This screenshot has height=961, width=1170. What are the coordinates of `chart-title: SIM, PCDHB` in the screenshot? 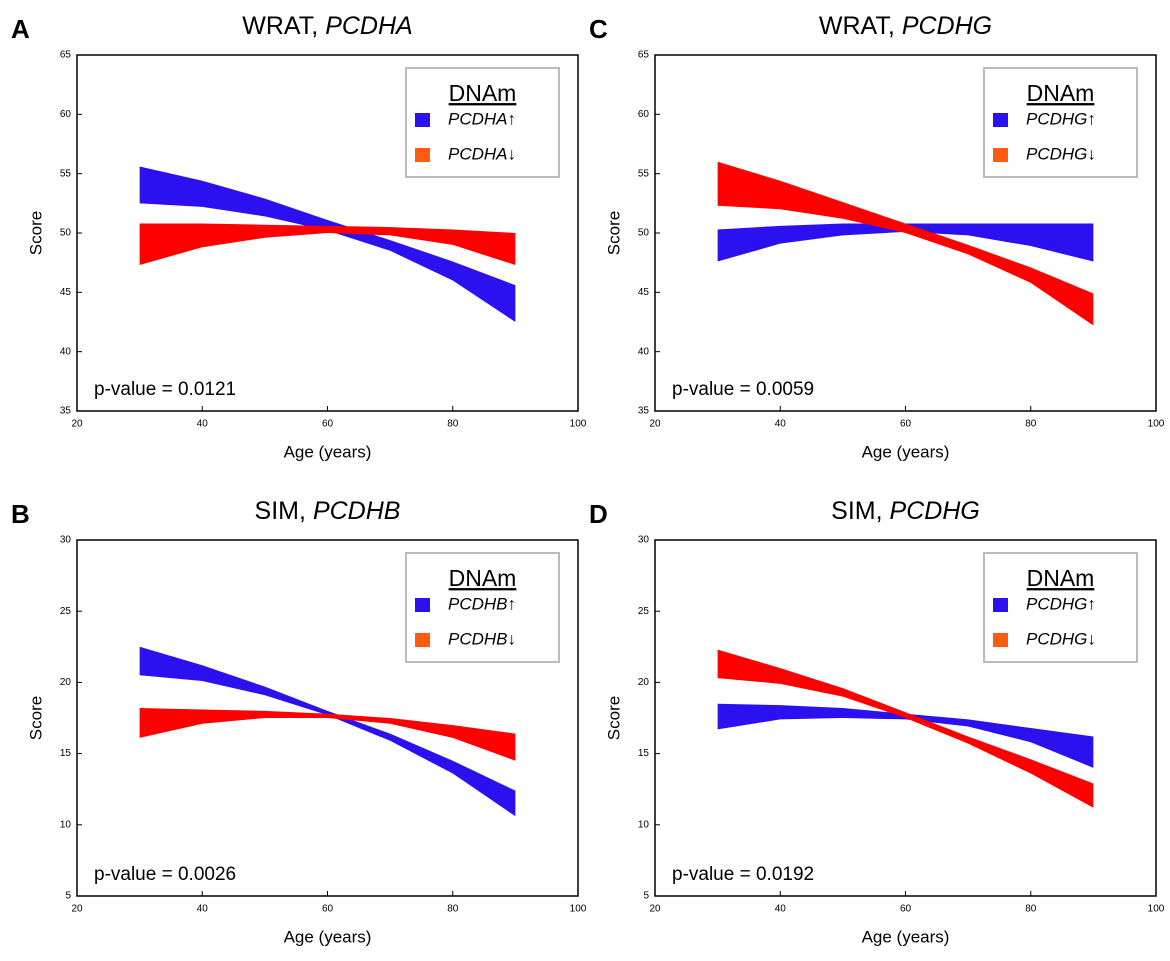 It's located at (328, 511).